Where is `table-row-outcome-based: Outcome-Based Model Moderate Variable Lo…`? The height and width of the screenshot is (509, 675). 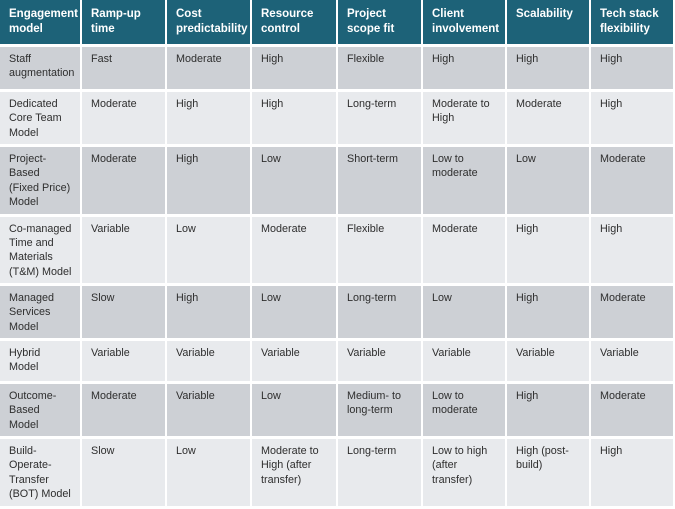 table-row-outcome-based: Outcome-Based Model Moderate Variable Lo… is located at coordinates (337, 412).